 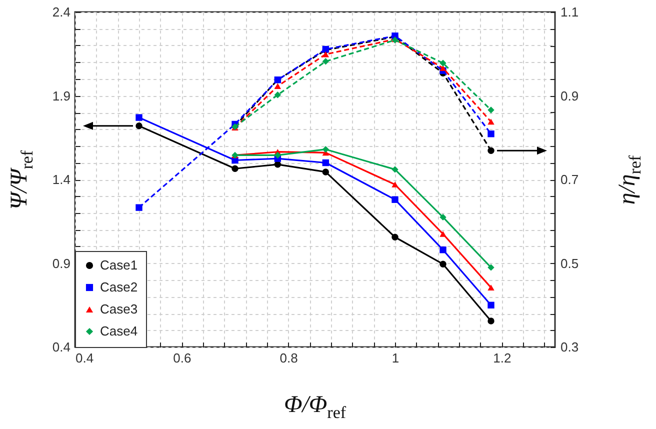 I want to click on y2-tick-label: 0.7, so click(x=569, y=179).